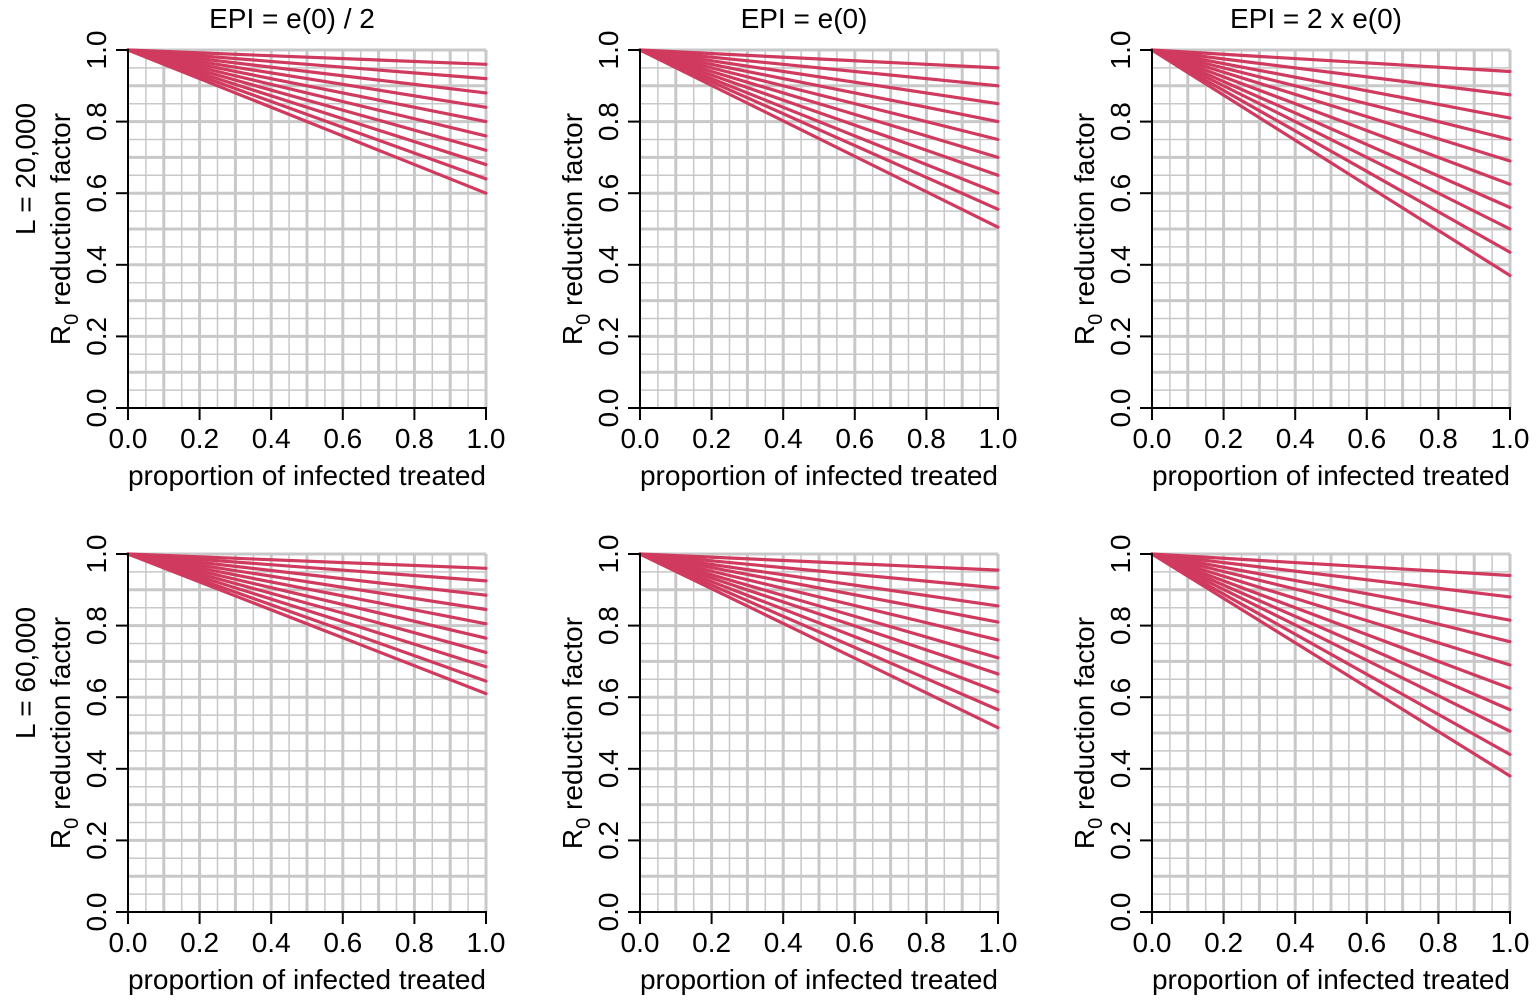 Image resolution: width=1536 pixels, height=1008 pixels. I want to click on row-label: L = 60,000, so click(25, 673).